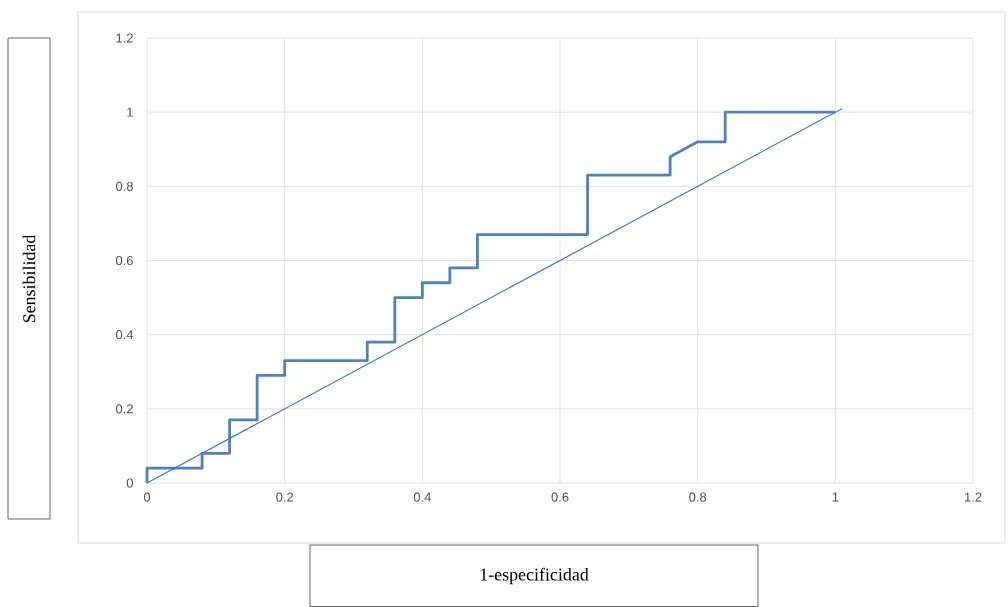  I want to click on x-tick-label: 0.4, so click(422, 497).